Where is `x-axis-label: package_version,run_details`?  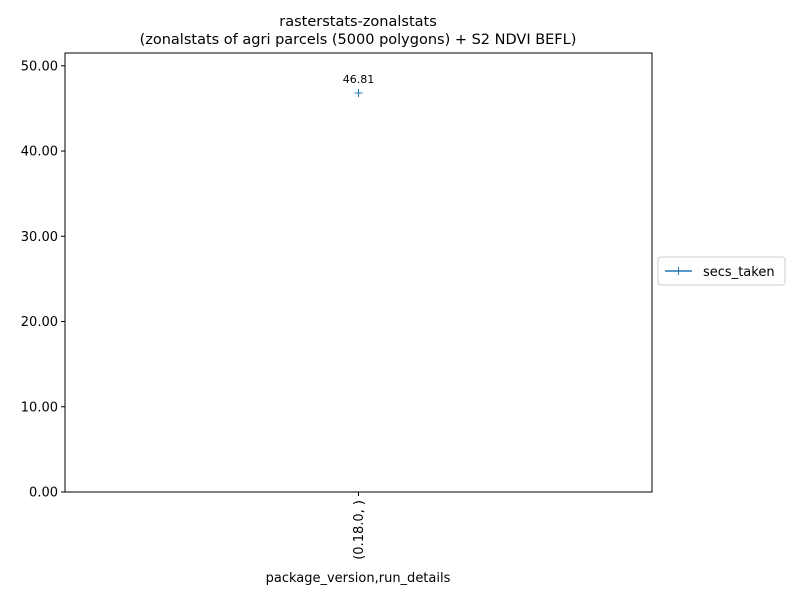
x-axis-label: package_version,run_details is located at coordinates (358, 578).